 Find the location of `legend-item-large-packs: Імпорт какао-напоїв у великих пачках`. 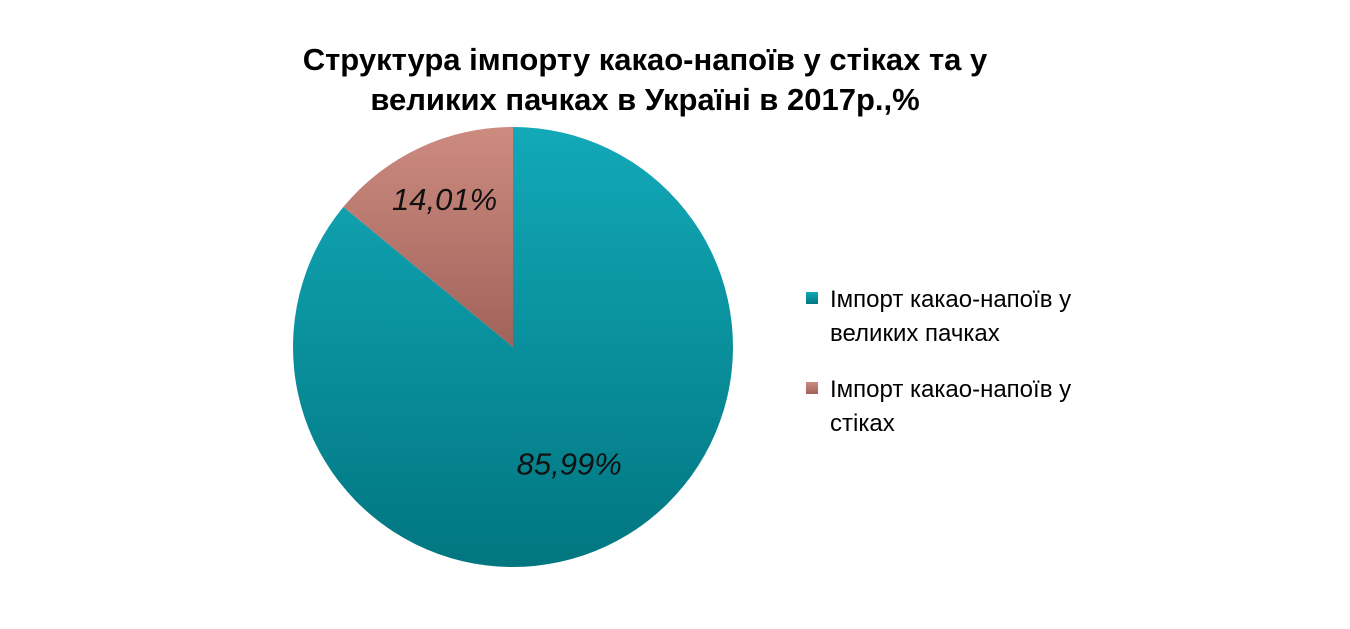

legend-item-large-packs: Імпорт какао-напоїв у великих пачках is located at coordinates (976, 317).